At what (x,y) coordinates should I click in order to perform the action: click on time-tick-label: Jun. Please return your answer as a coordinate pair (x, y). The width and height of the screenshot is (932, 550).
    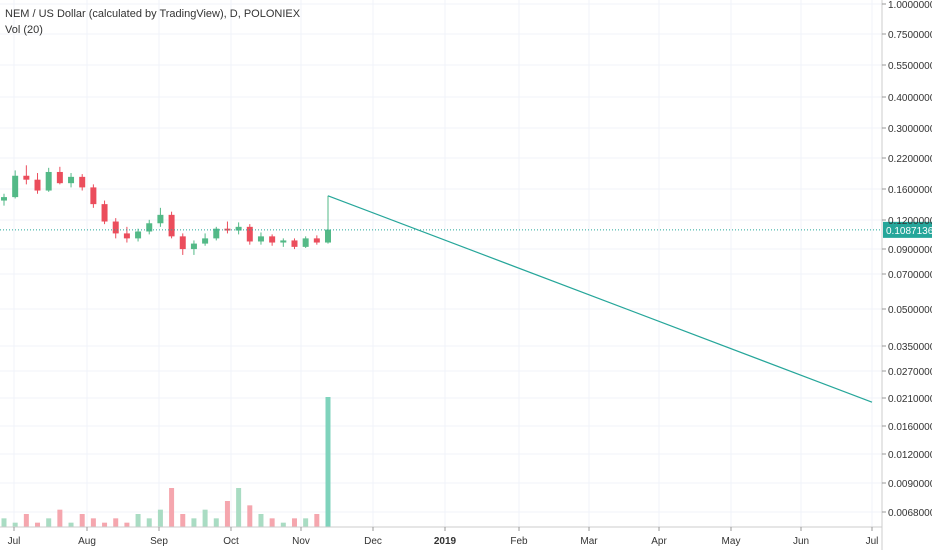
    Looking at the image, I should click on (801, 541).